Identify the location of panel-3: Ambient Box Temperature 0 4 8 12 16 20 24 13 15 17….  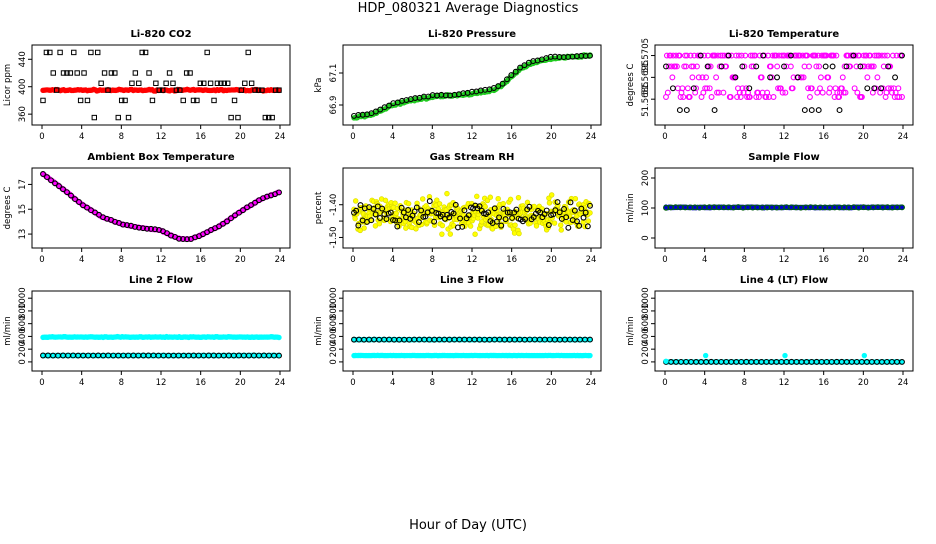
(147, 208).